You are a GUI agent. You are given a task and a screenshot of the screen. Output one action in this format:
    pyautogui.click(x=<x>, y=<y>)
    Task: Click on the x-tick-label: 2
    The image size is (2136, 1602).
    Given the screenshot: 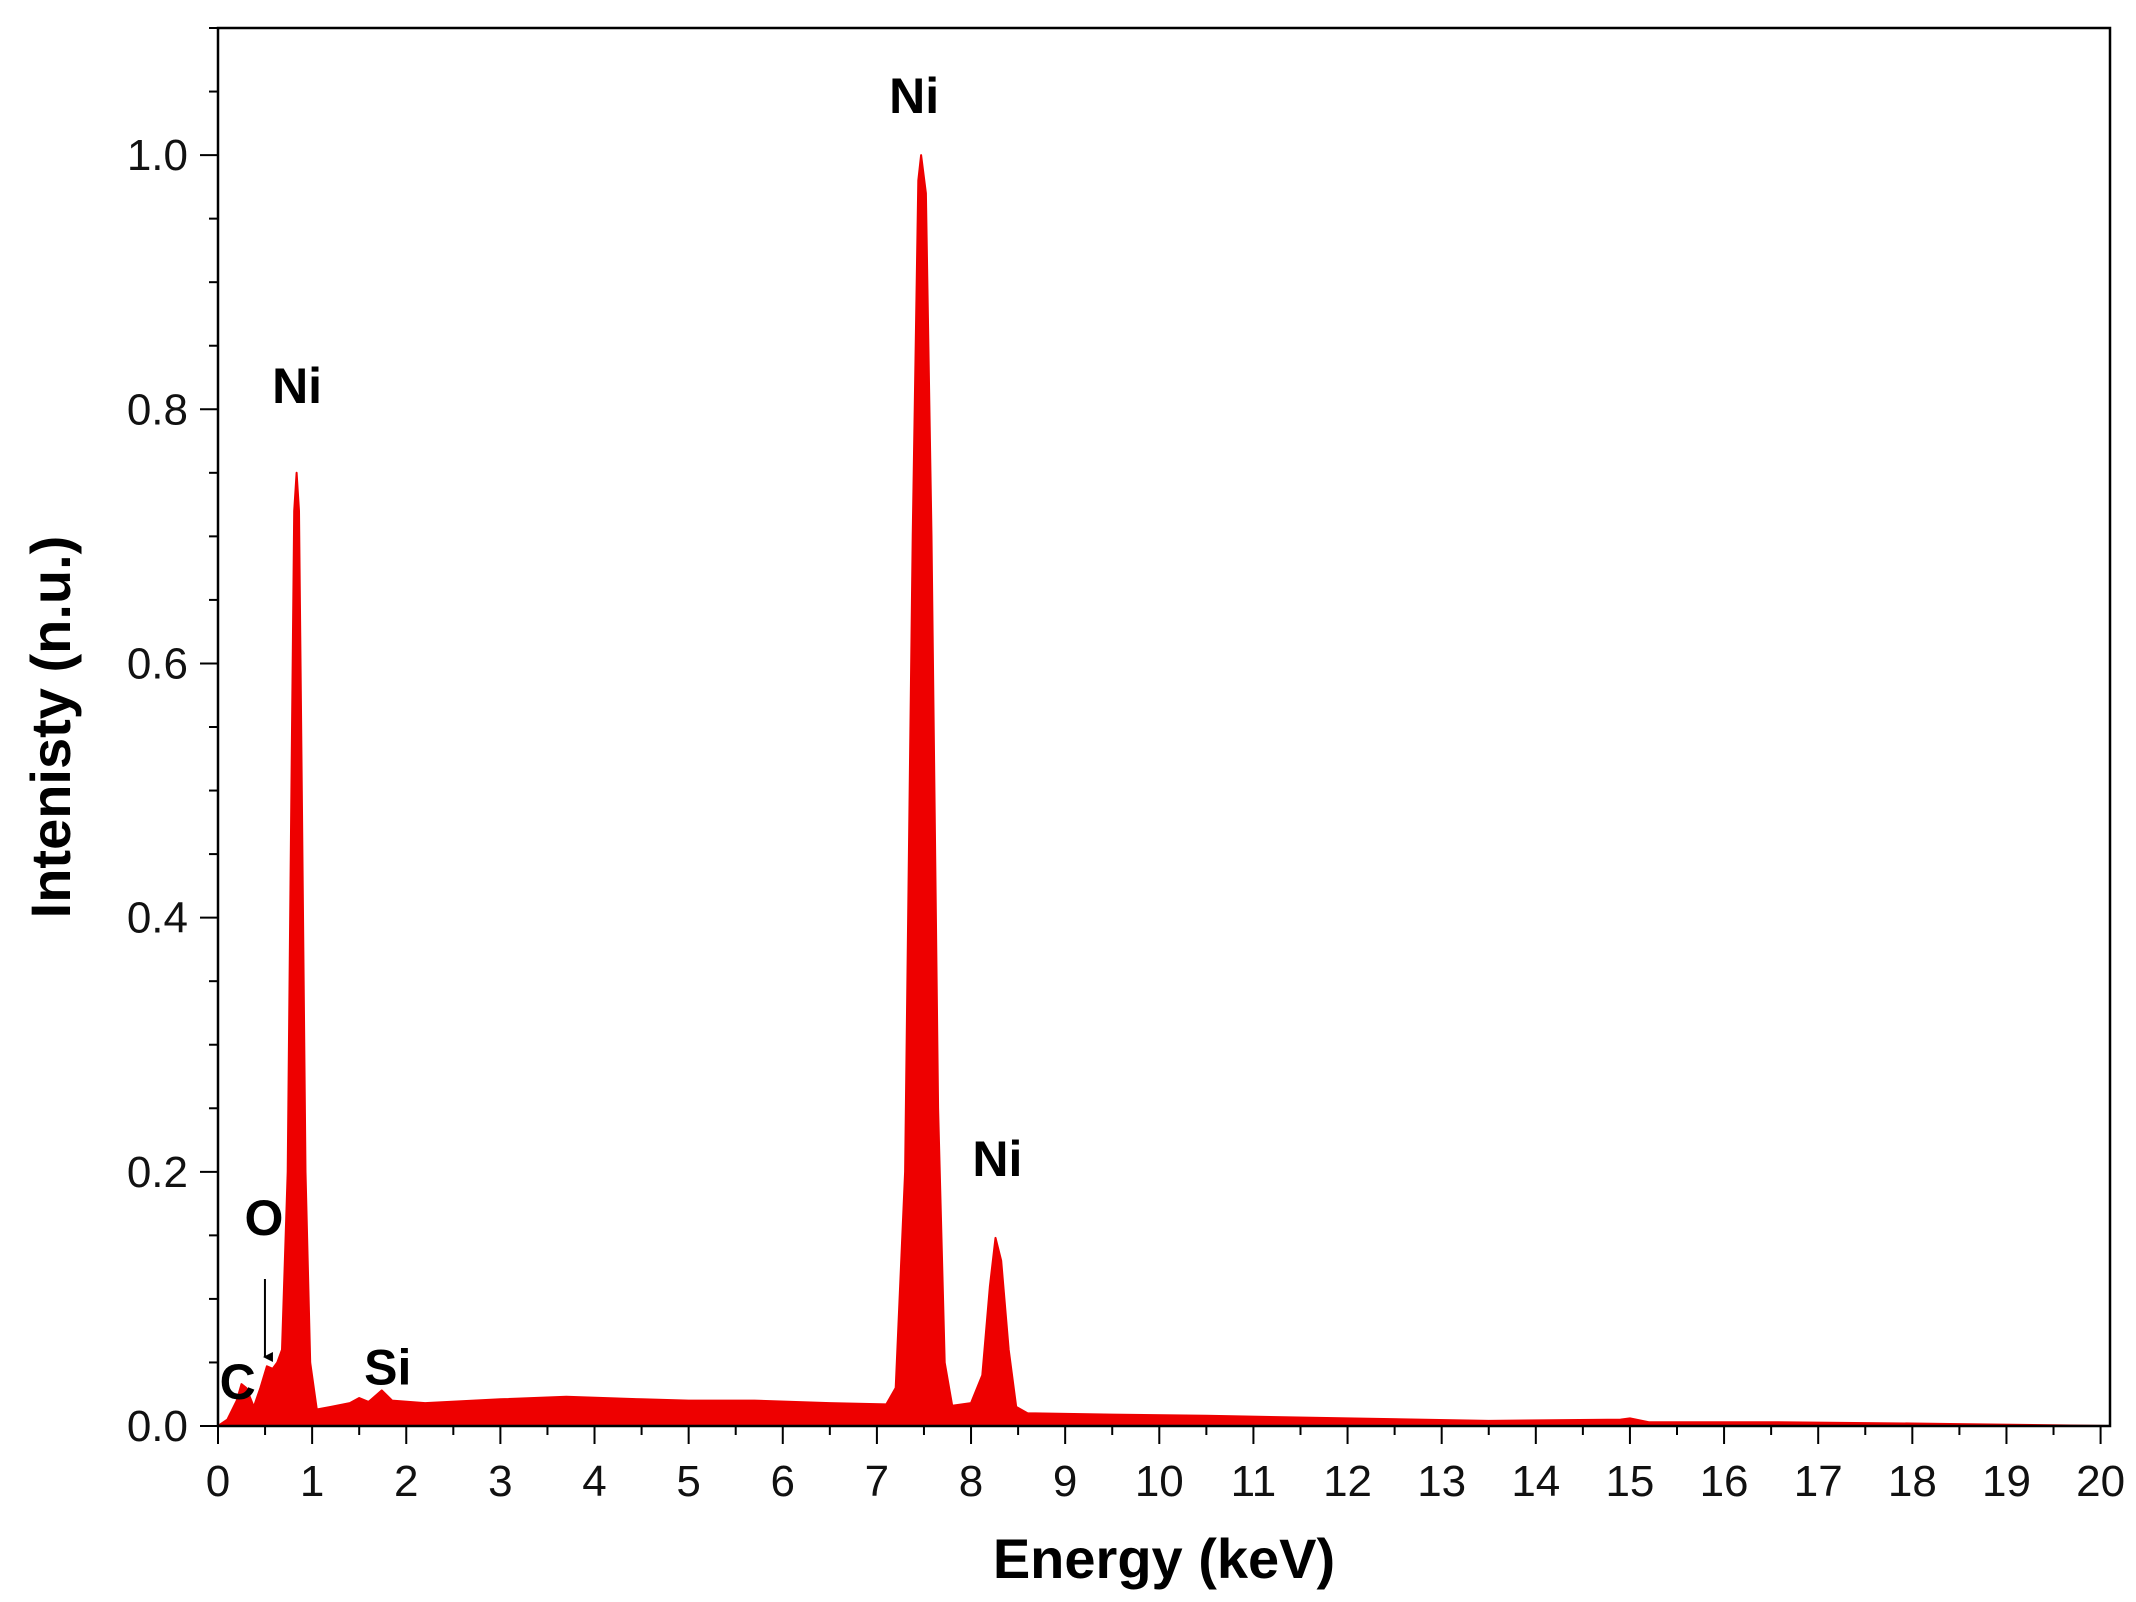 What is the action you would take?
    pyautogui.click(x=406, y=1481)
    